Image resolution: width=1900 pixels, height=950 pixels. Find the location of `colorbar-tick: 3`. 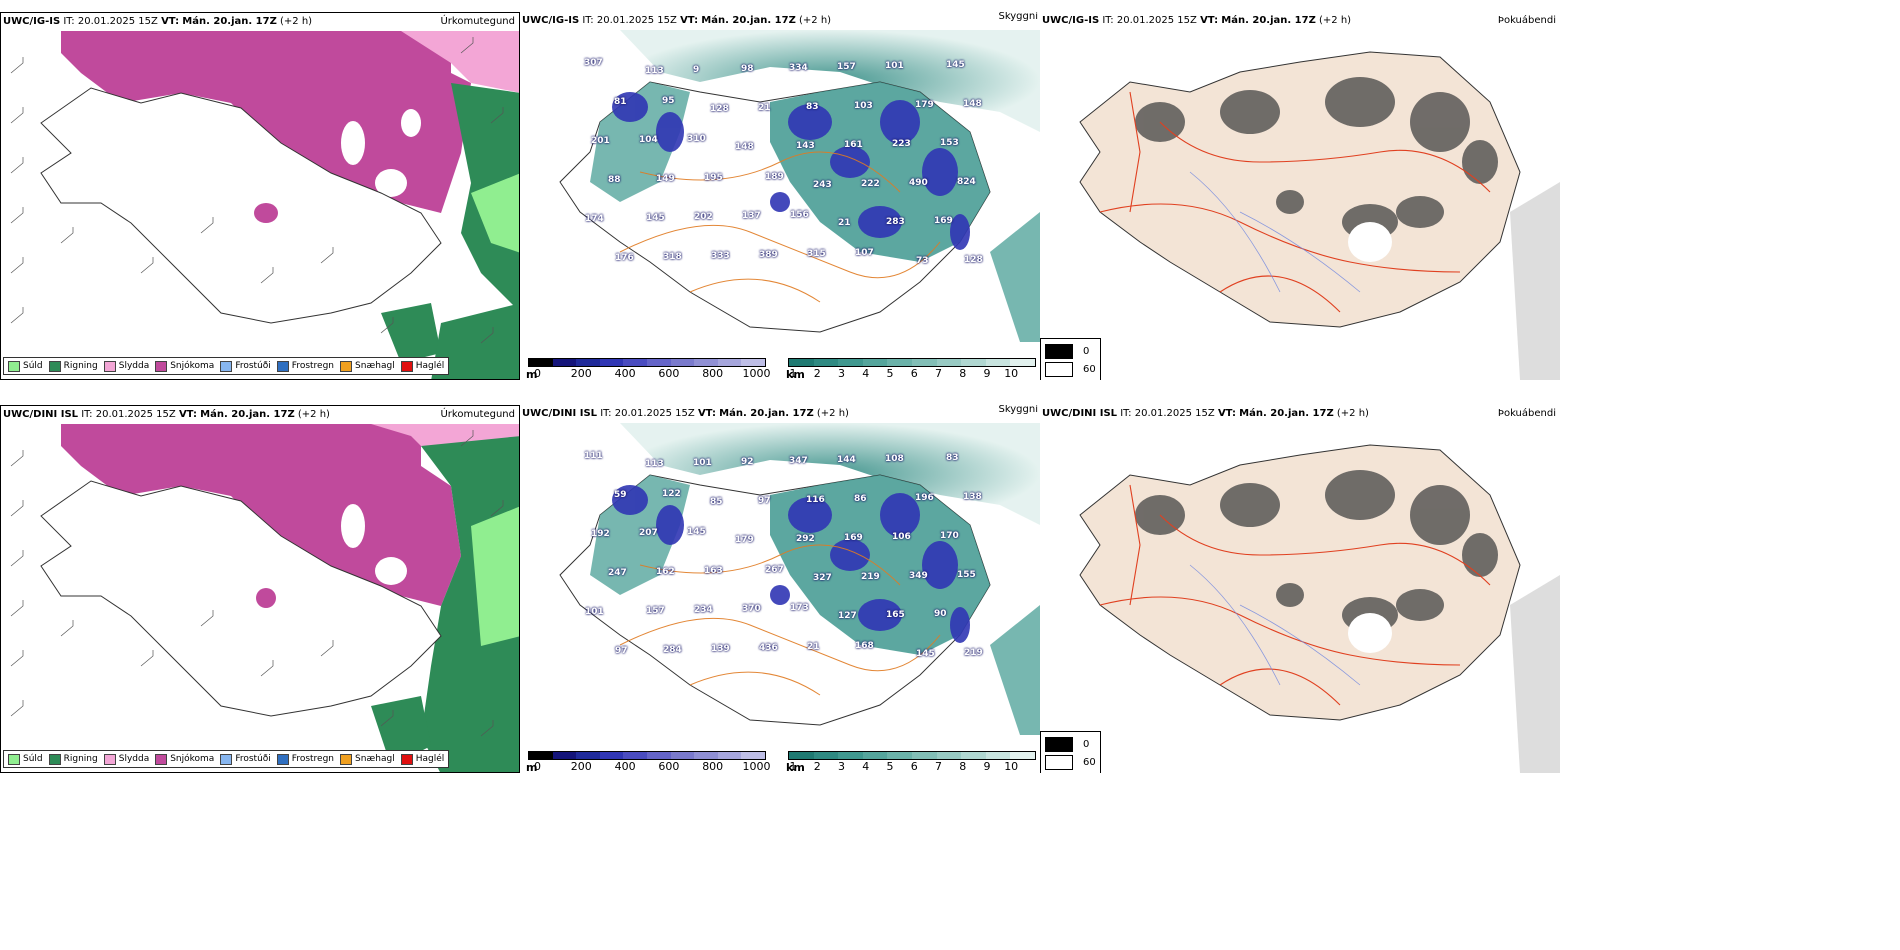

colorbar-tick: 3 is located at coordinates (841, 373).